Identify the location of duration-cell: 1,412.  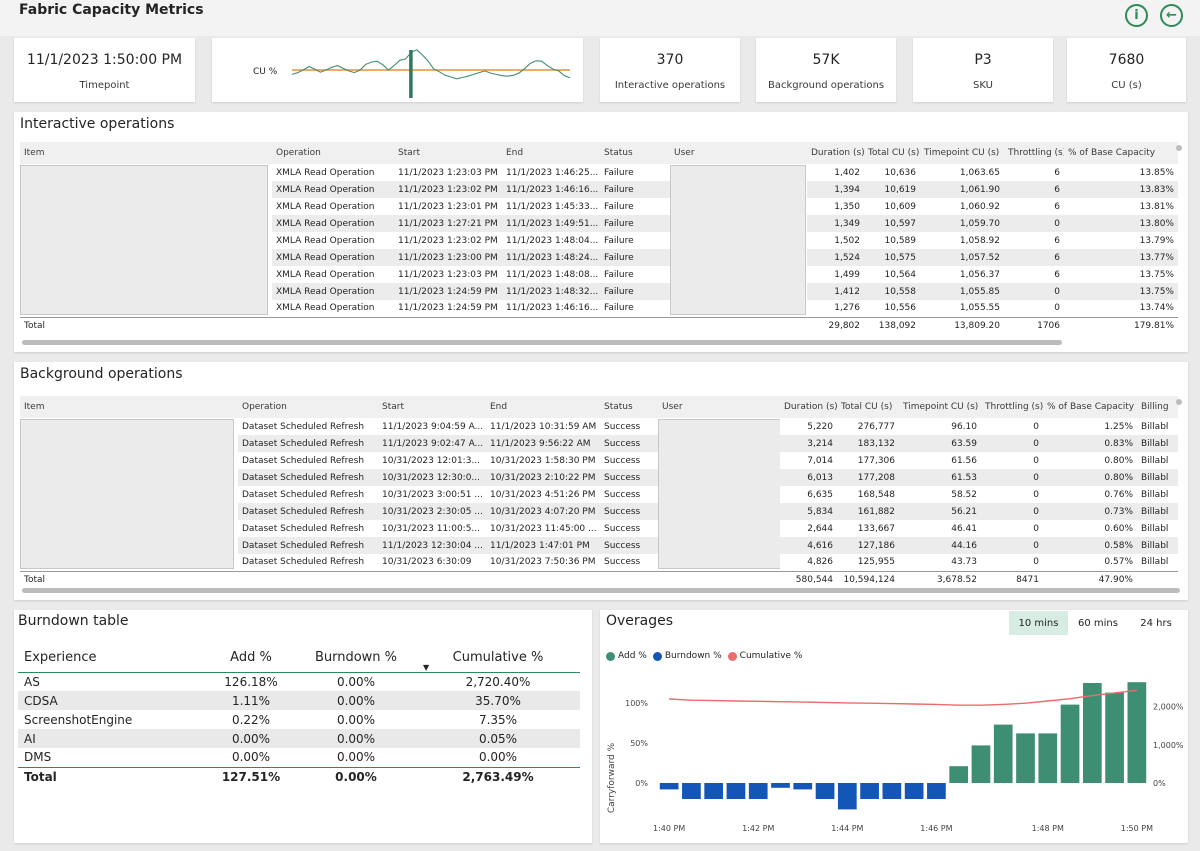
(835, 291).